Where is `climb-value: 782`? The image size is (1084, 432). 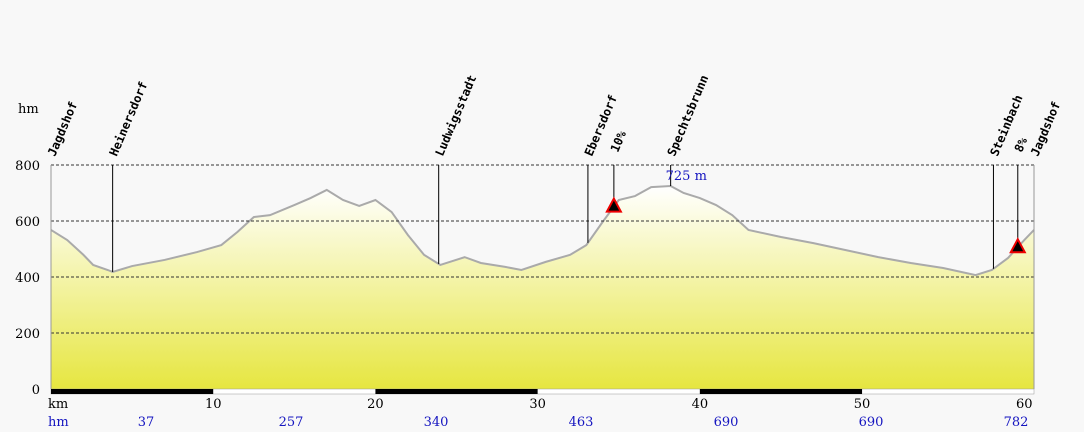 climb-value: 782 is located at coordinates (1016, 422).